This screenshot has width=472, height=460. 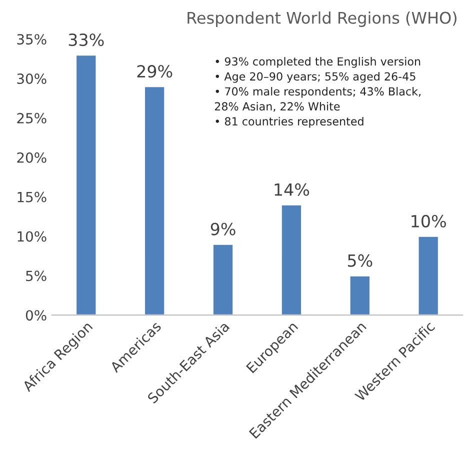 I want to click on y-tick-label: 5%, so click(x=36, y=276).